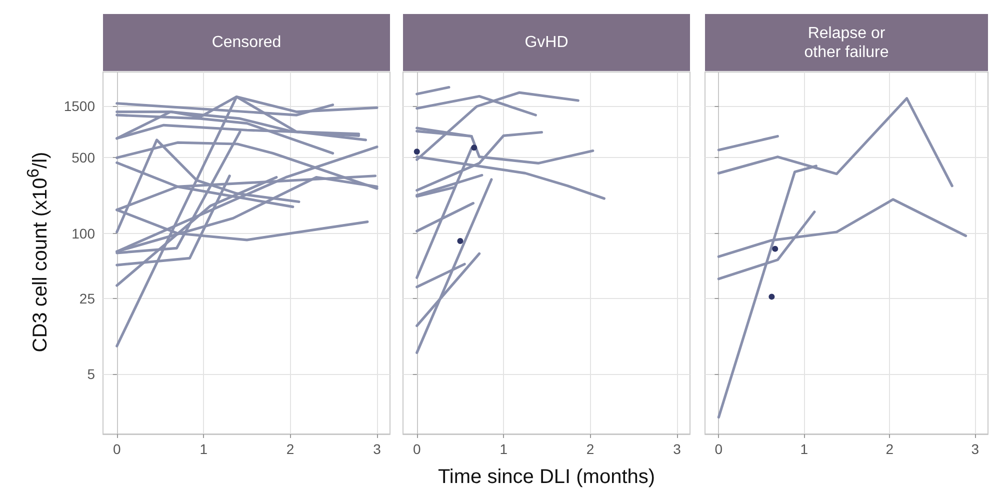 The height and width of the screenshot is (491, 990). I want to click on y-tick-label: 25, so click(87, 298).